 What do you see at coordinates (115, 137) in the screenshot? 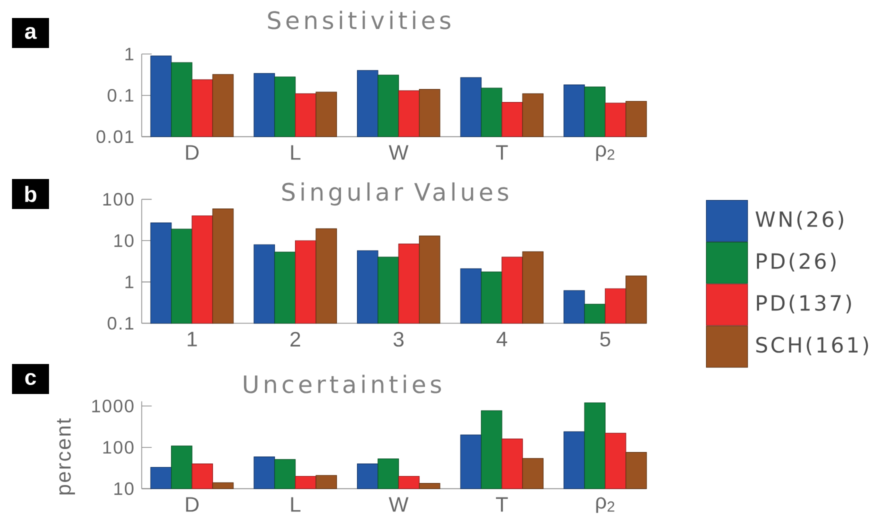
I see `y-tick-label: 0.01` at bounding box center [115, 137].